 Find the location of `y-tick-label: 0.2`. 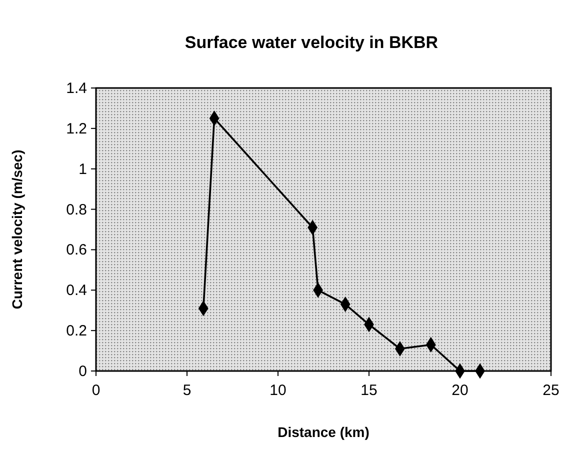

y-tick-label: 0.2 is located at coordinates (76, 331).